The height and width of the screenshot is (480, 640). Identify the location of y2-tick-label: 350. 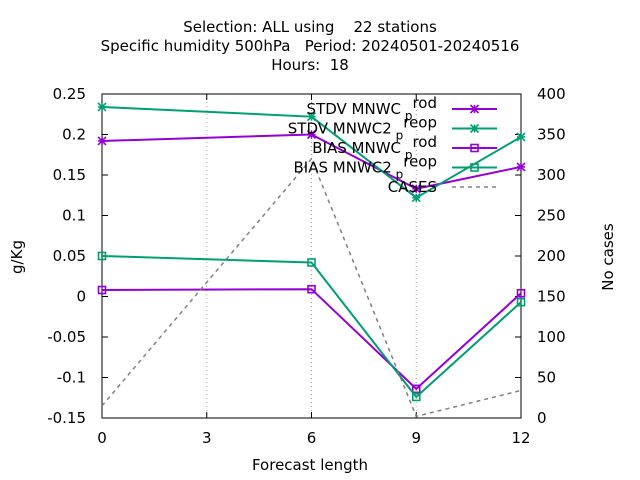
(551, 135).